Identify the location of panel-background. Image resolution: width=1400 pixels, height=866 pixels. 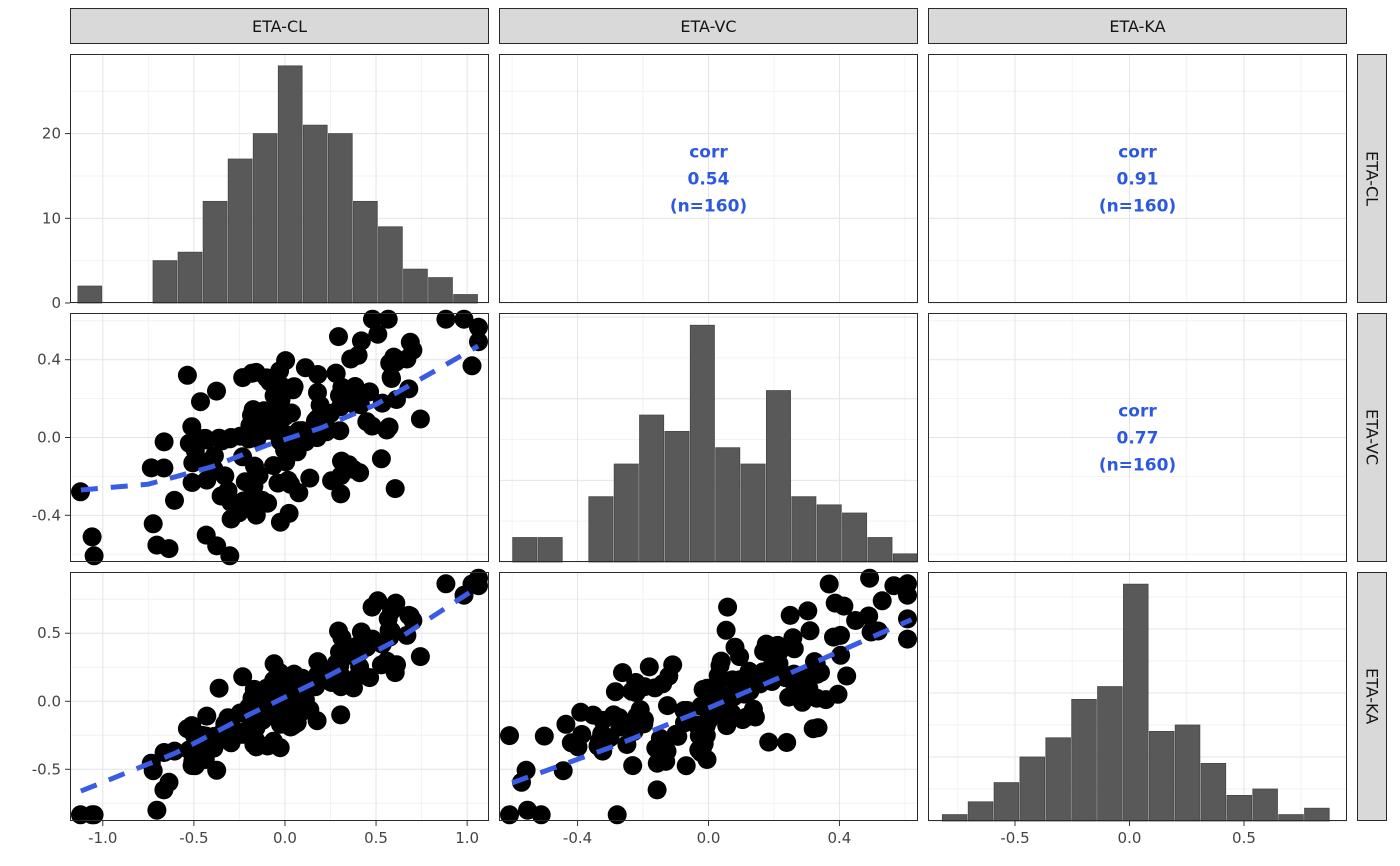
(1137, 178).